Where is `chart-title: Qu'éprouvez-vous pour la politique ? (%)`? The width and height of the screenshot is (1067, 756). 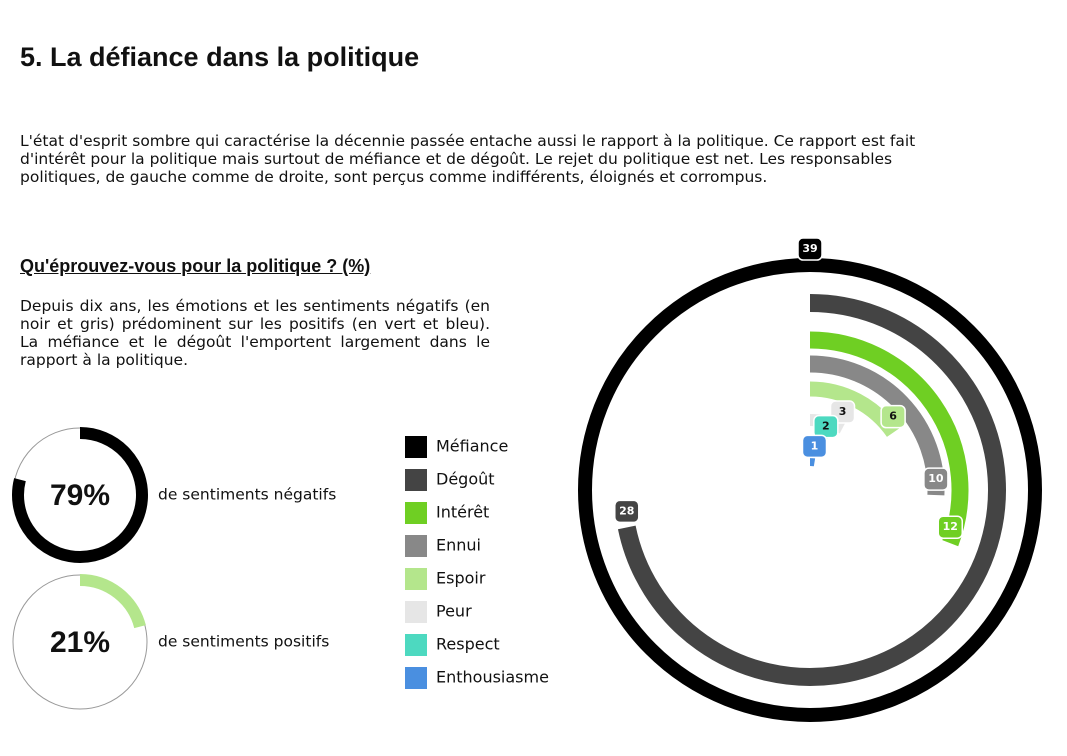 chart-title: Qu'éprouvez-vous pour la politique ? (%) is located at coordinates (195, 266).